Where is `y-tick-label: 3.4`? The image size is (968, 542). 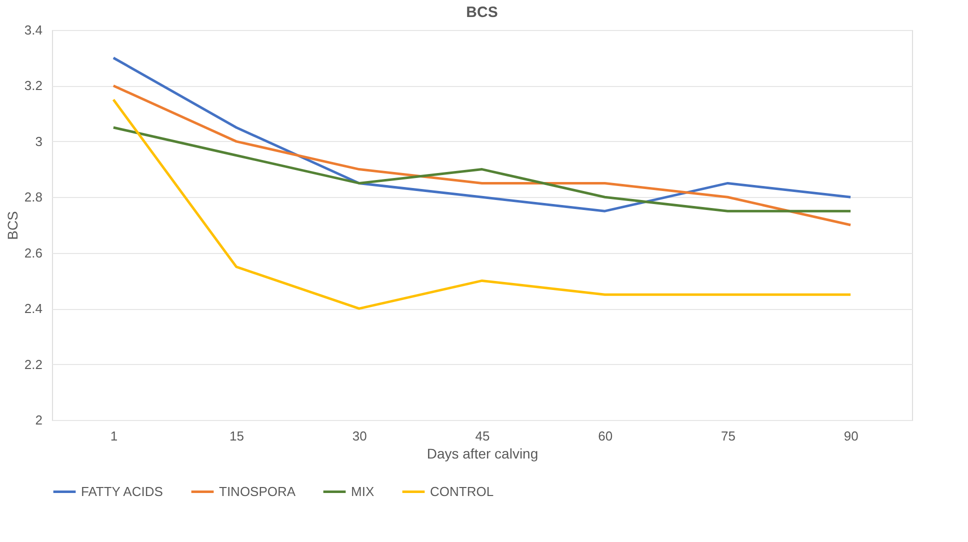 y-tick-label: 3.4 is located at coordinates (33, 30).